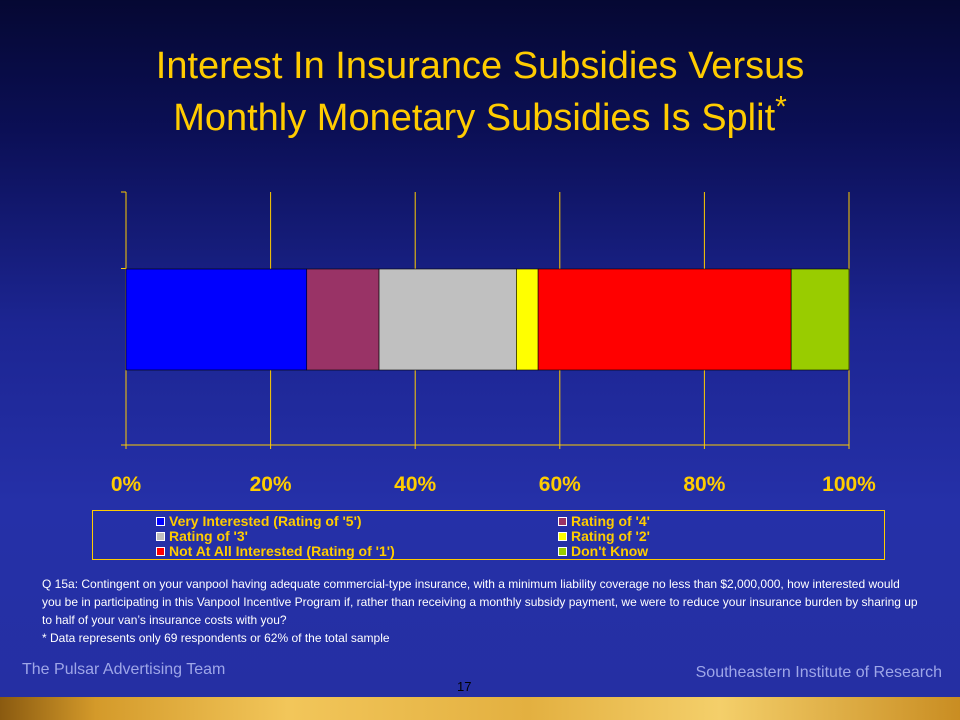  I want to click on legend-label-very-interested: Very Interested (Rating of '5'), so click(265, 521).